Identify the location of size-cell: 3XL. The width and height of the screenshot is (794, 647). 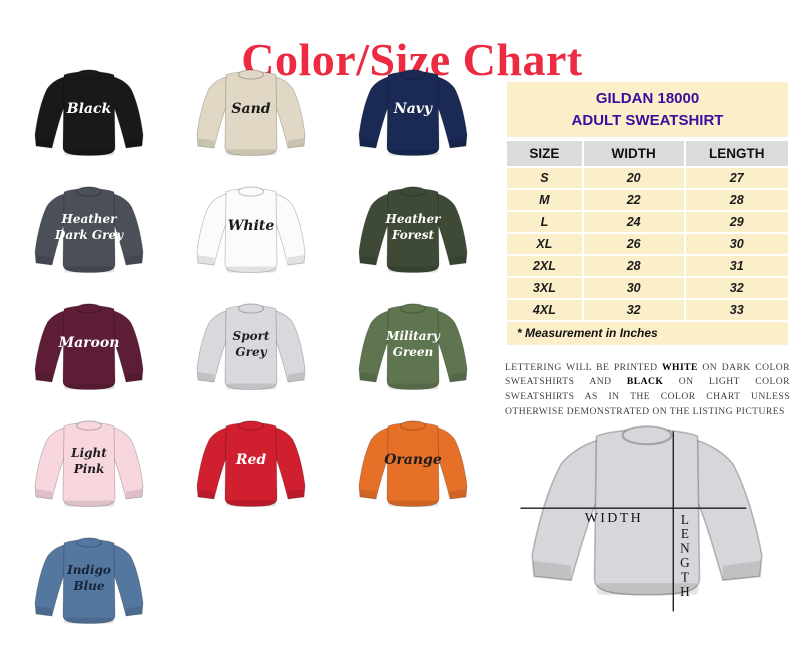
(544, 287).